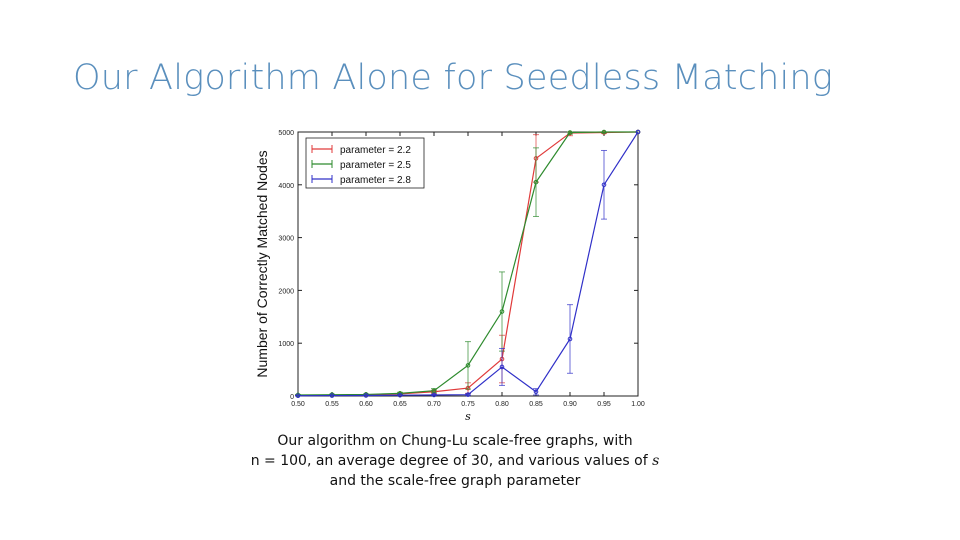 The image size is (960, 540). What do you see at coordinates (286, 239) in the screenshot?
I see `y-tick-label: 3000` at bounding box center [286, 239].